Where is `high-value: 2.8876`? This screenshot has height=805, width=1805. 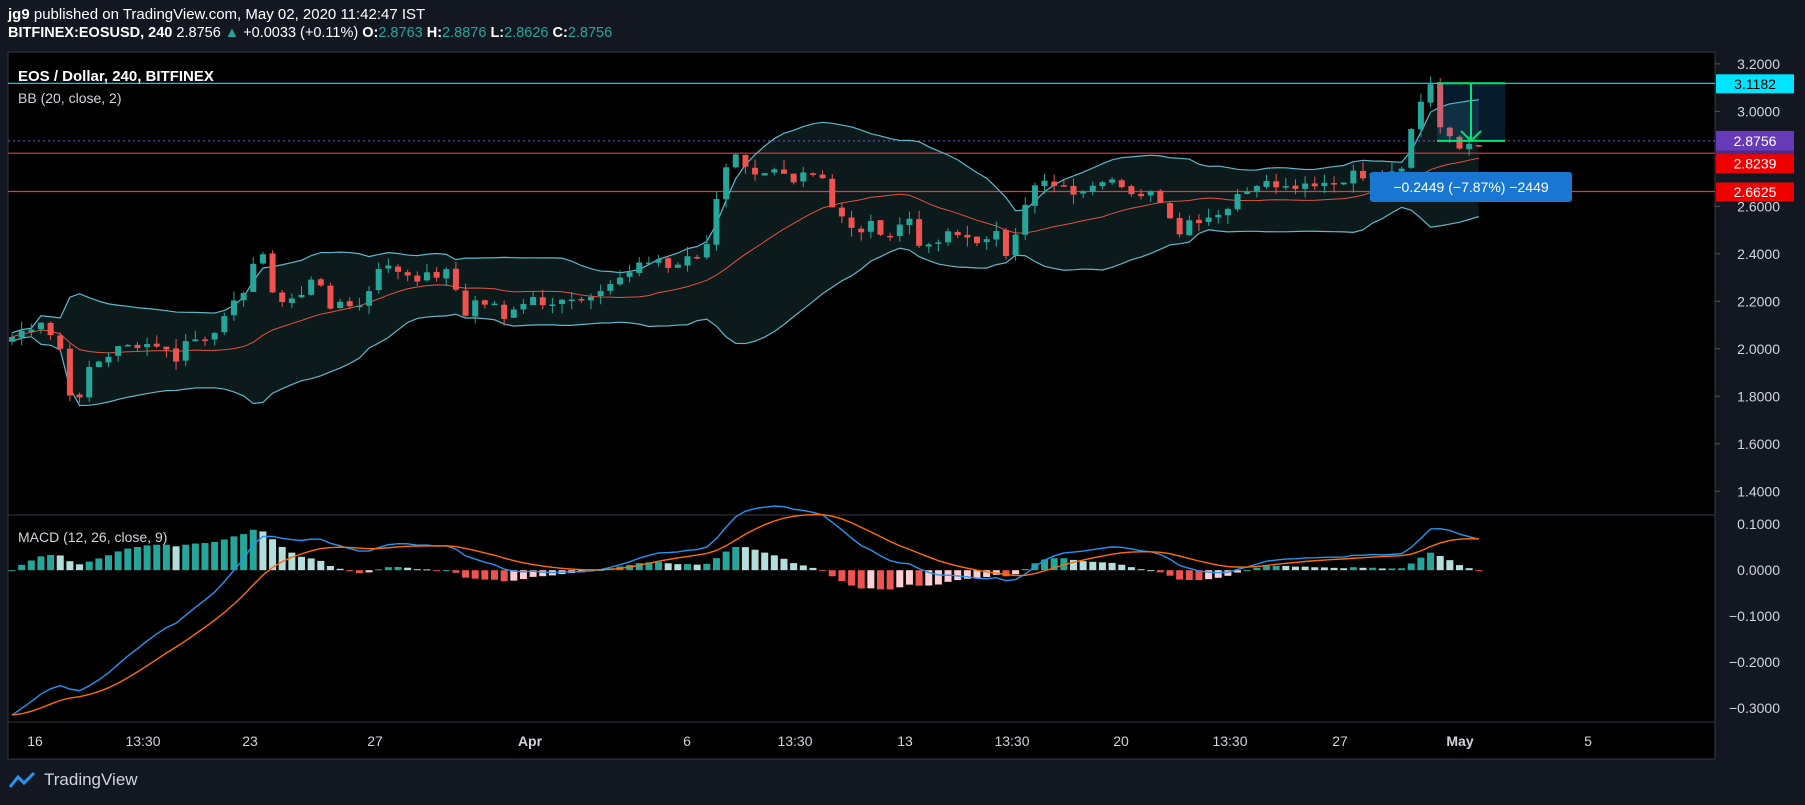
high-value: 2.8876 is located at coordinates (464, 33).